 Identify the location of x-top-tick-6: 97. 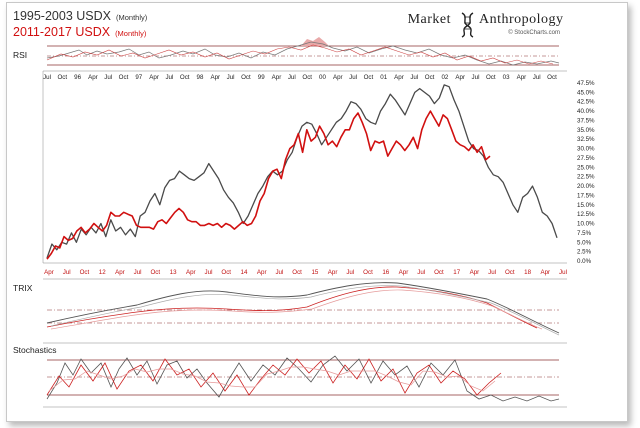
(138, 77).